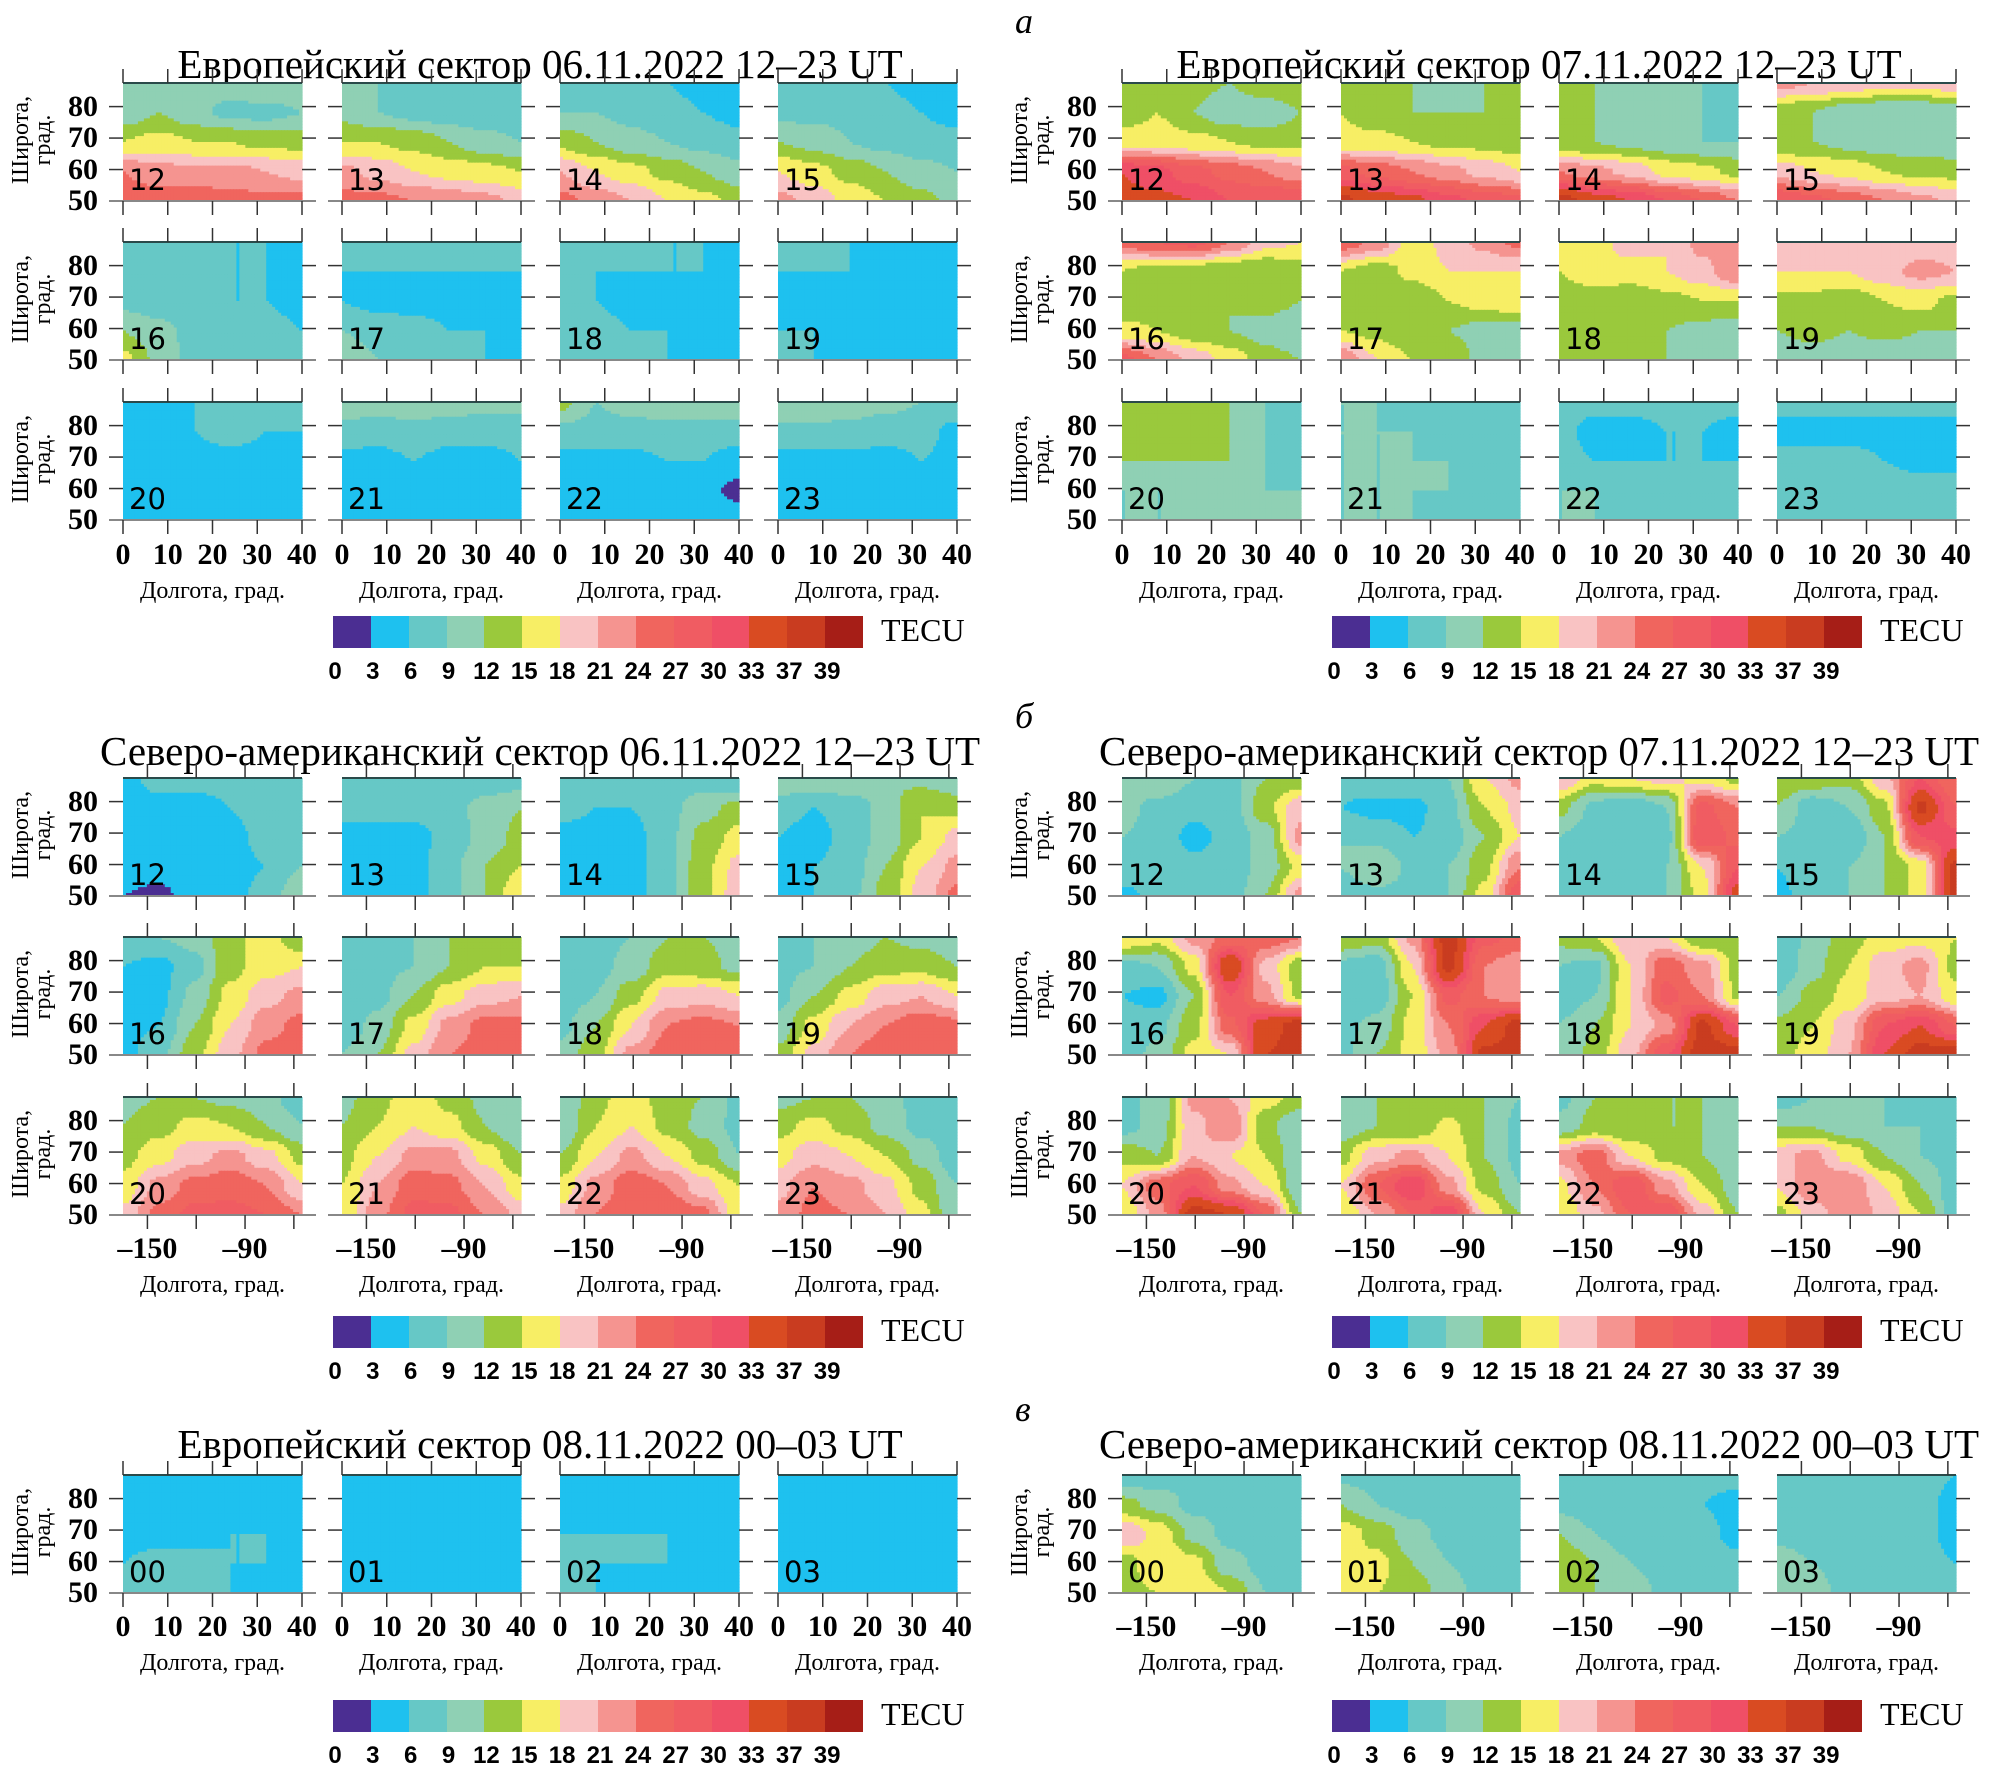 The width and height of the screenshot is (2006, 1770). Describe the element at coordinates (73, 201) in the screenshot. I see `y-tick-label: 50` at that location.